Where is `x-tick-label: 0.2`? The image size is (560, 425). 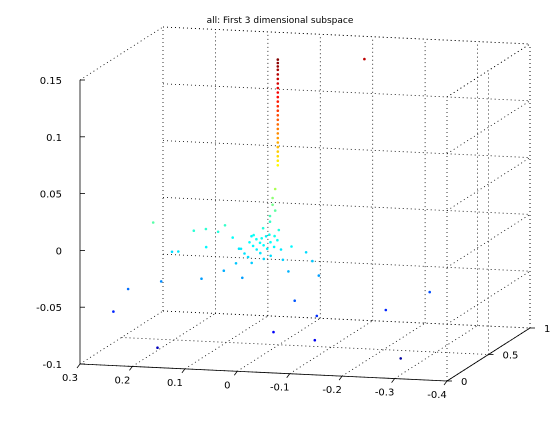 x-tick-label: 0.2 is located at coordinates (122, 380).